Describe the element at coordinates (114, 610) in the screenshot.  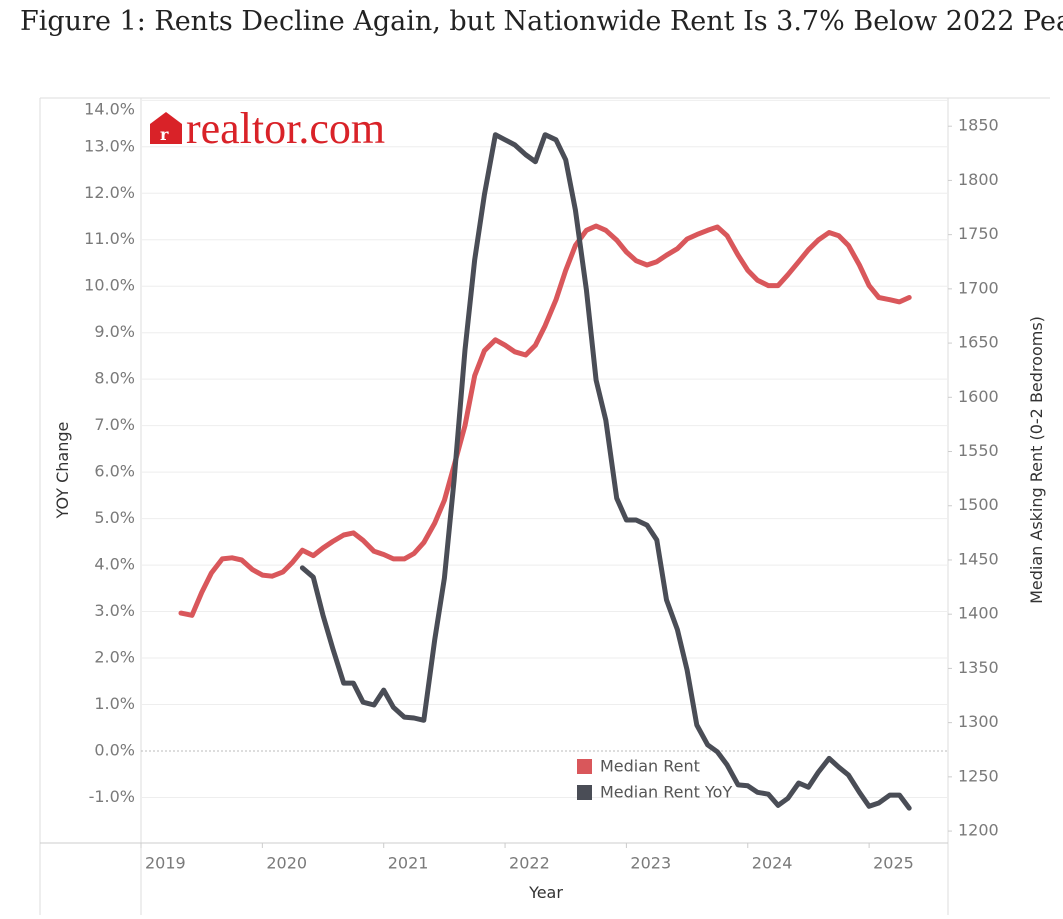
I see `y-tick-label: 3.0%` at that location.